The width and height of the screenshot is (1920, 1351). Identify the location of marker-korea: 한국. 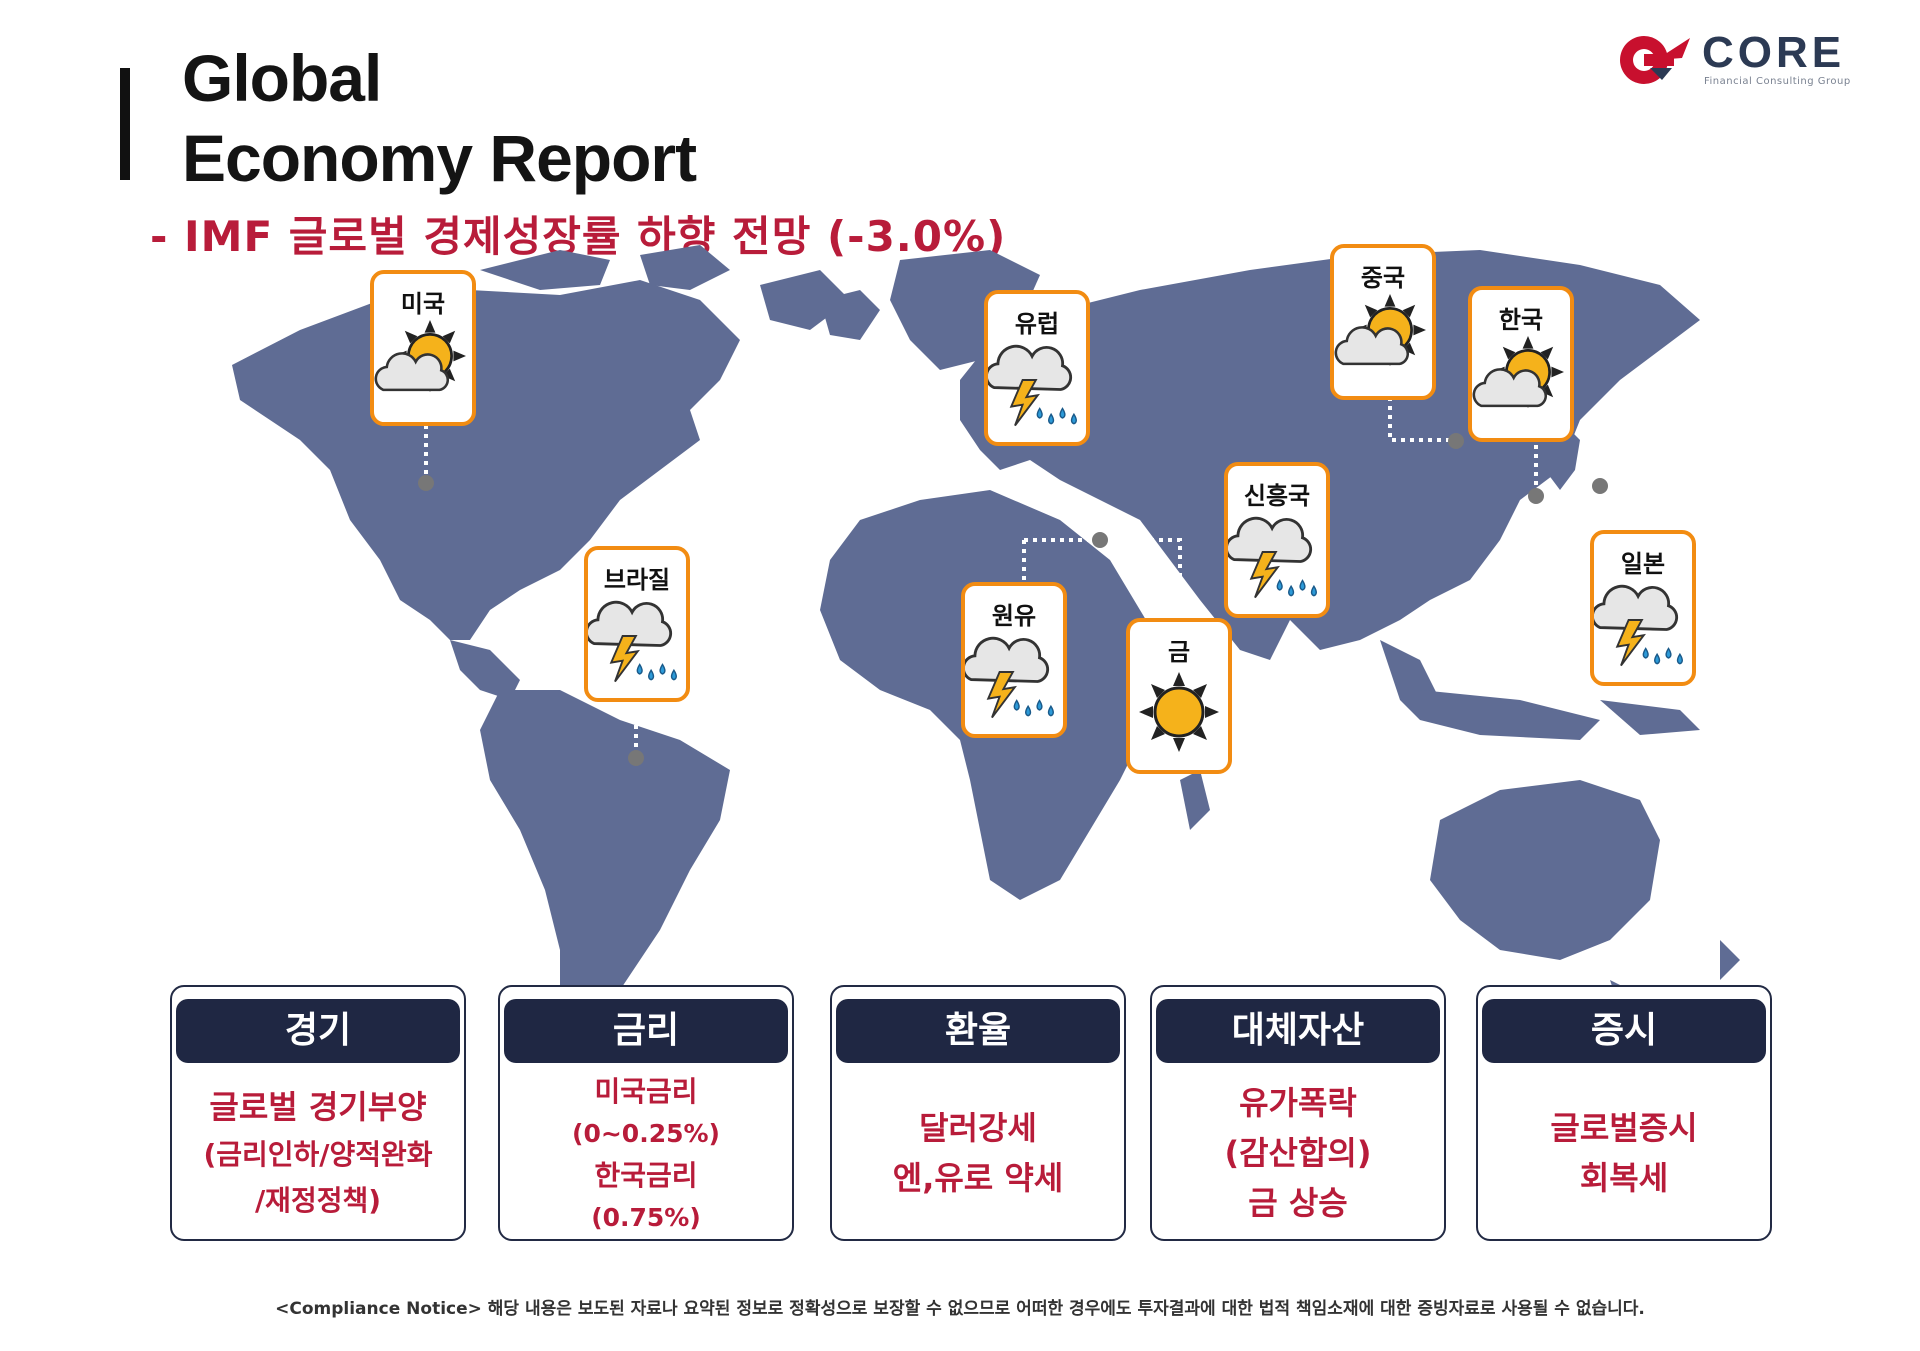
(1521, 364).